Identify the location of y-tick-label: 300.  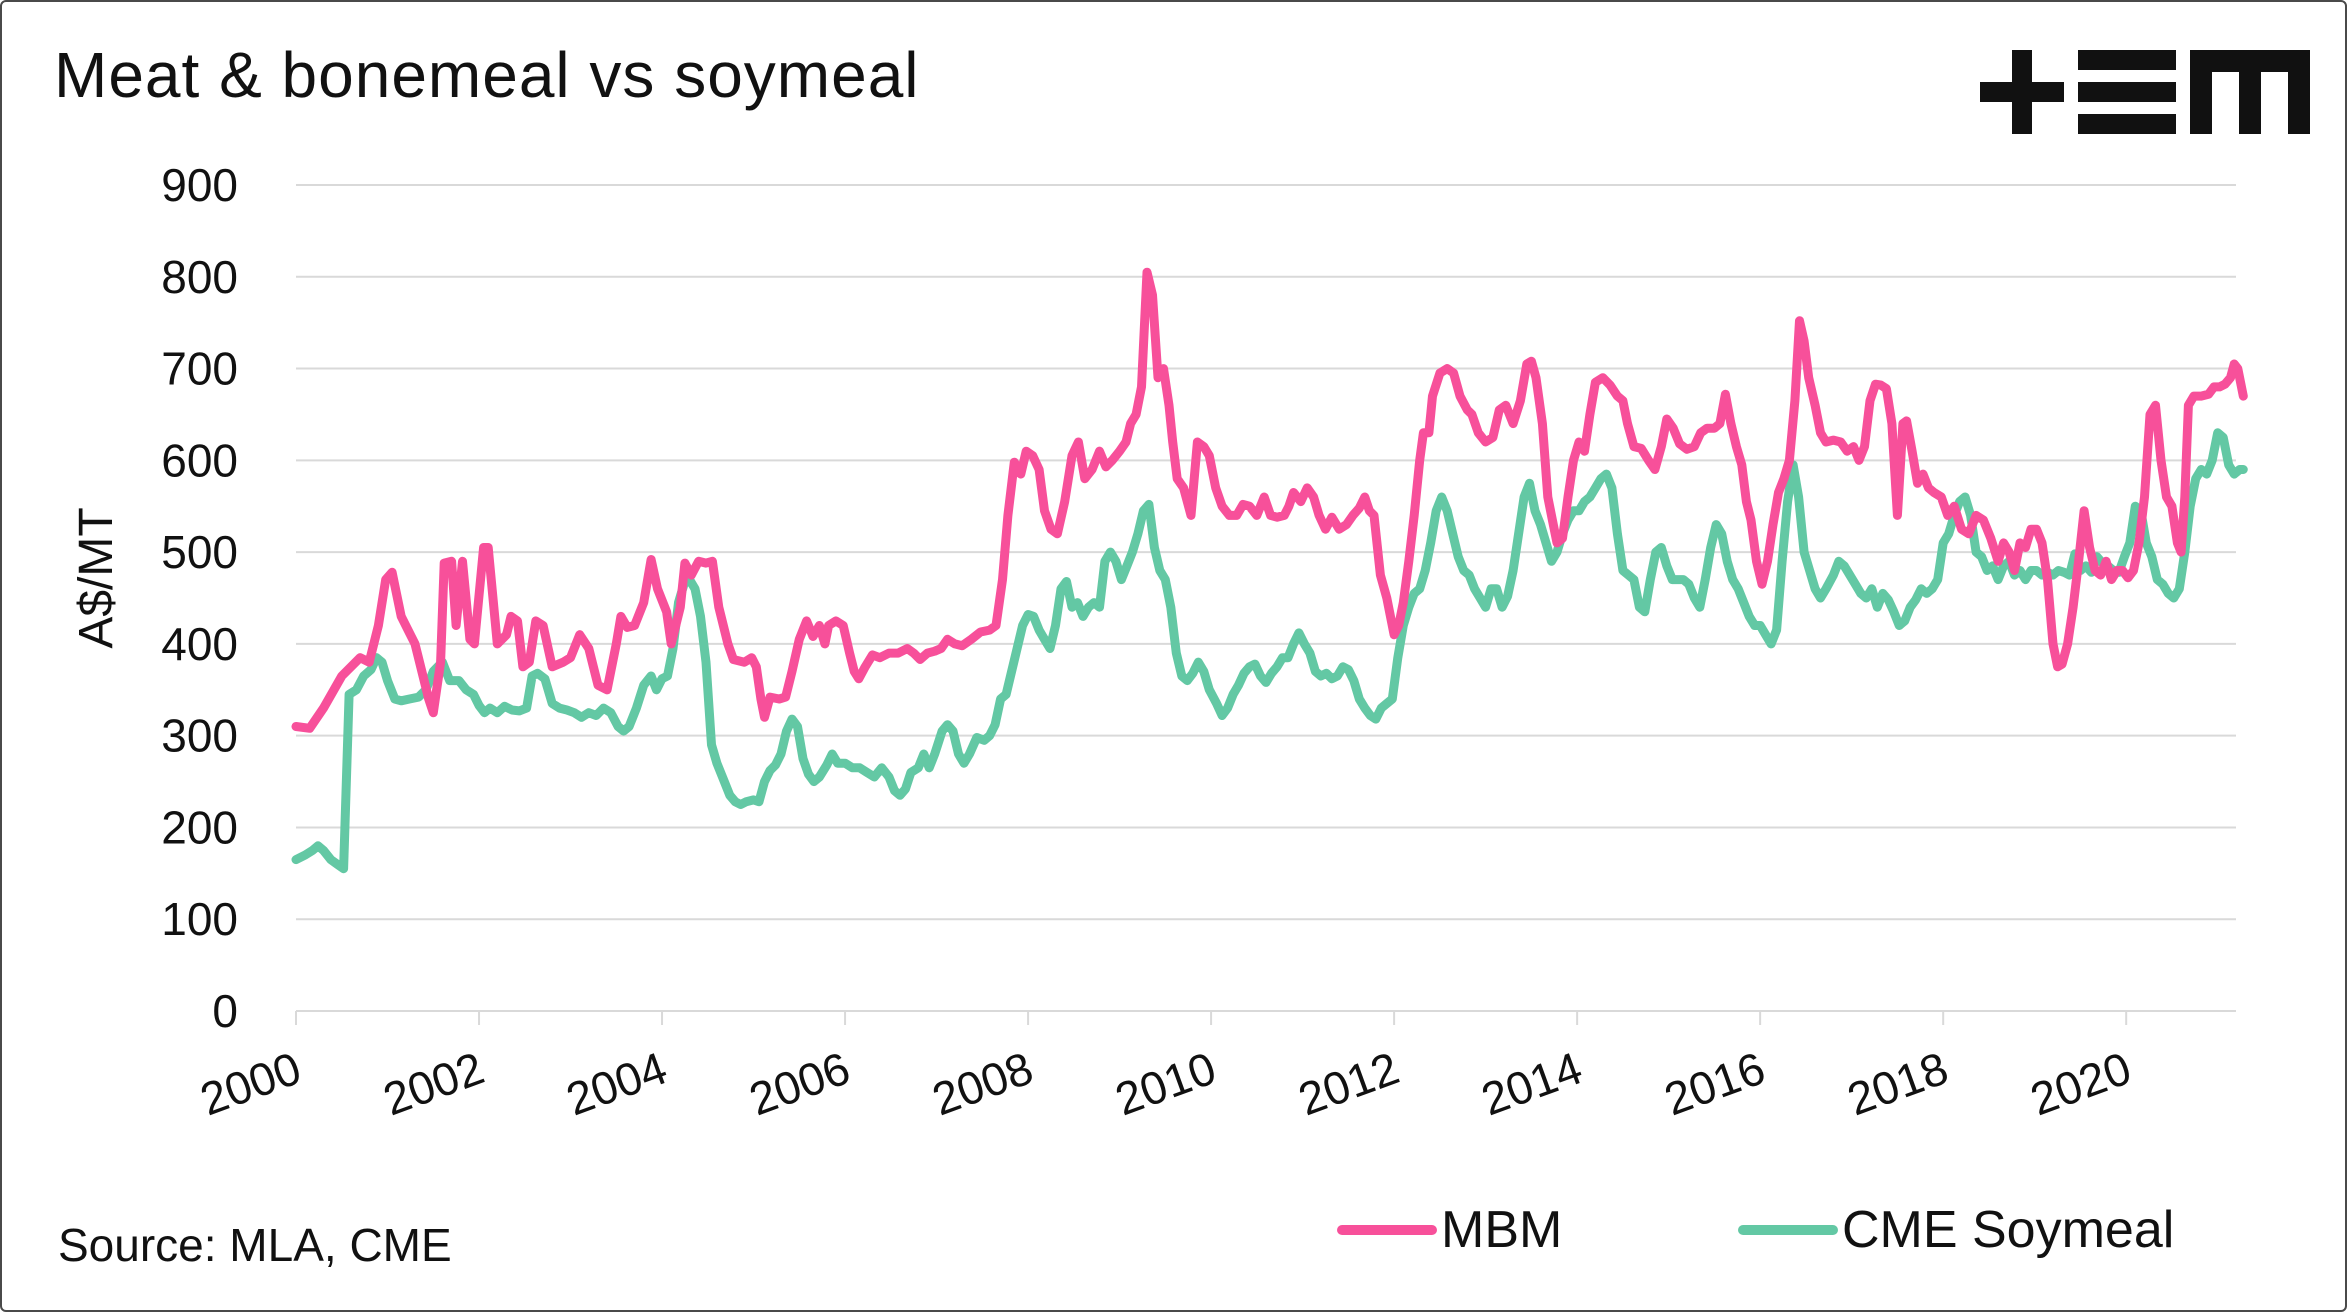
(199, 736).